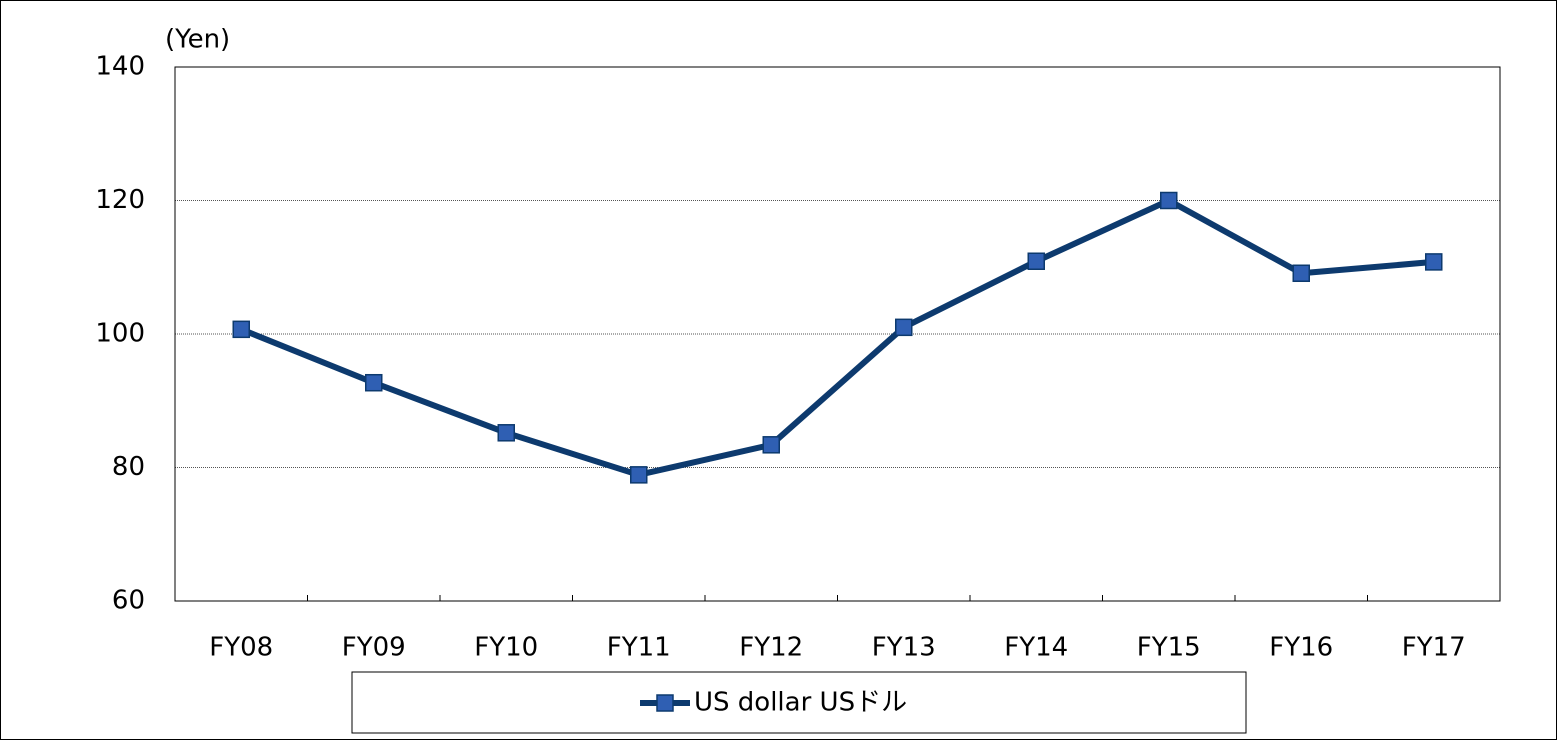 This screenshot has width=1558, height=741. Describe the element at coordinates (241, 648) in the screenshot. I see `x-tick-label: FY08` at that location.